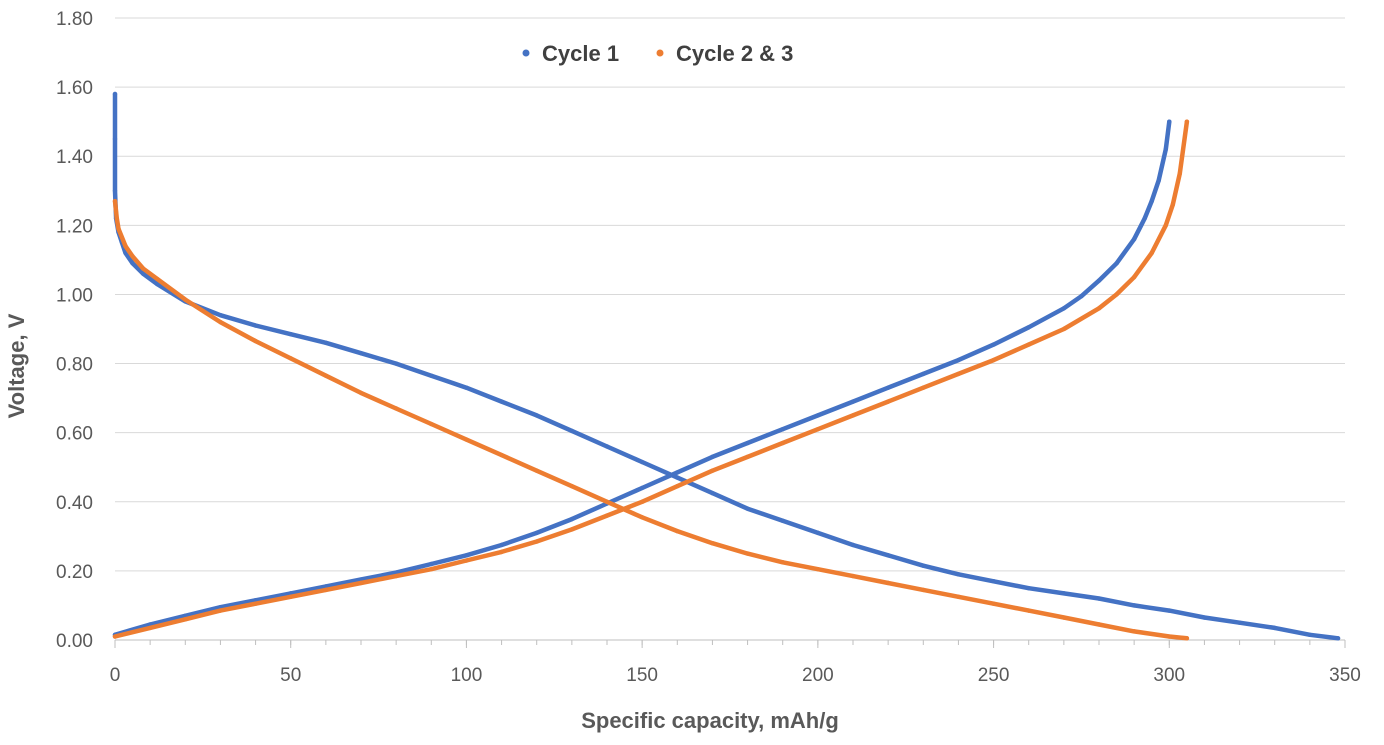 This screenshot has height=745, width=1384. What do you see at coordinates (74, 503) in the screenshot?
I see `y-tick-label: 0.40` at bounding box center [74, 503].